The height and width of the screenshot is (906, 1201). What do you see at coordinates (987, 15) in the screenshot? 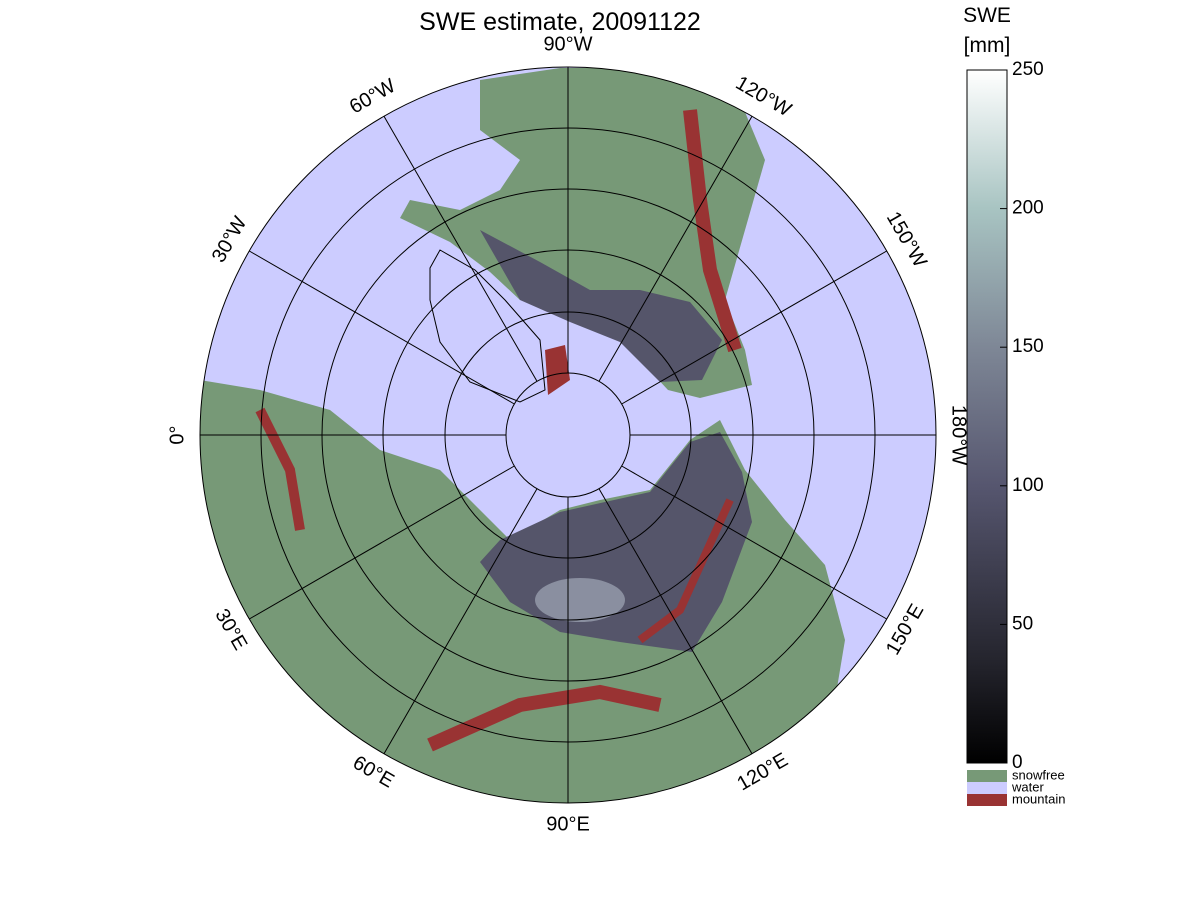
I see `colorbar-title: SWE` at bounding box center [987, 15].